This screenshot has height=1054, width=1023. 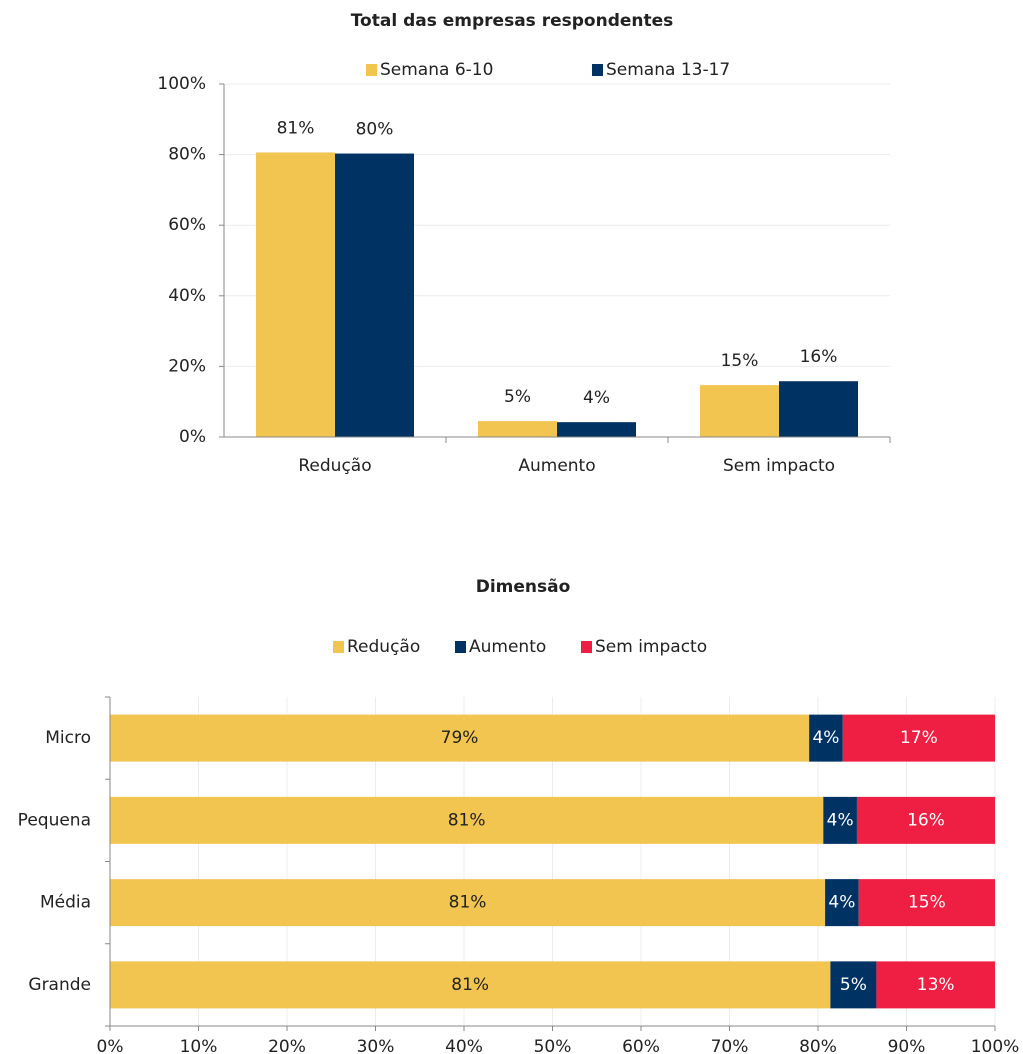 I want to click on y-tick-label: 80%, so click(x=187, y=155).